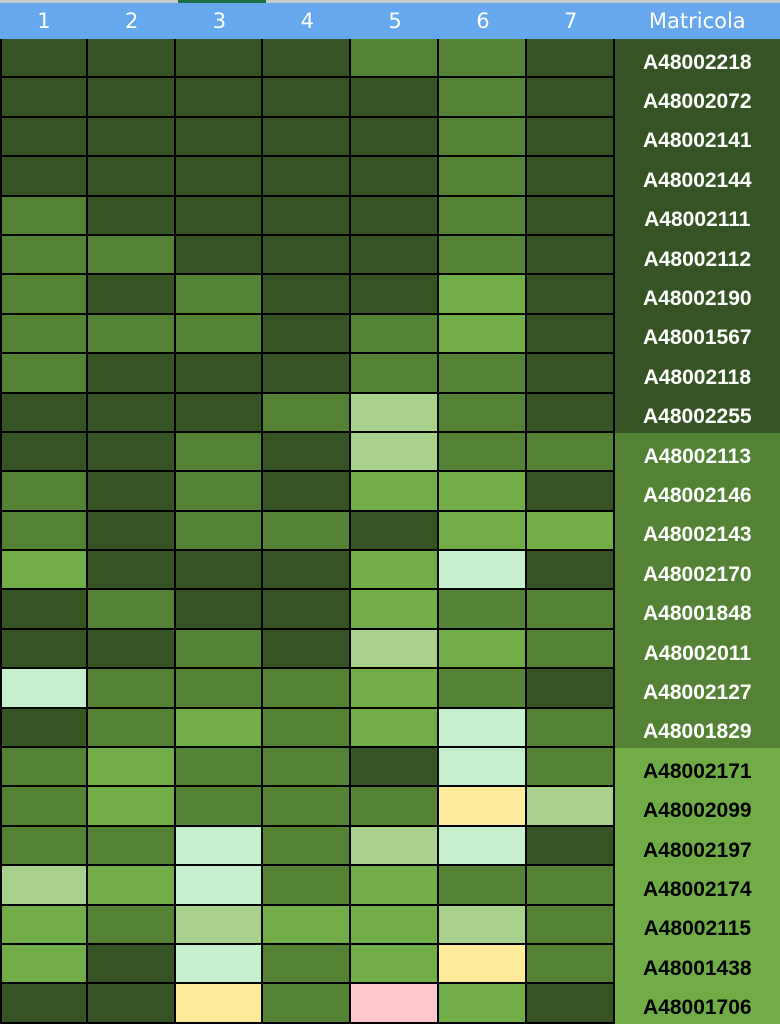  What do you see at coordinates (697, 492) in the screenshot?
I see `matricola-cell: A48002146` at bounding box center [697, 492].